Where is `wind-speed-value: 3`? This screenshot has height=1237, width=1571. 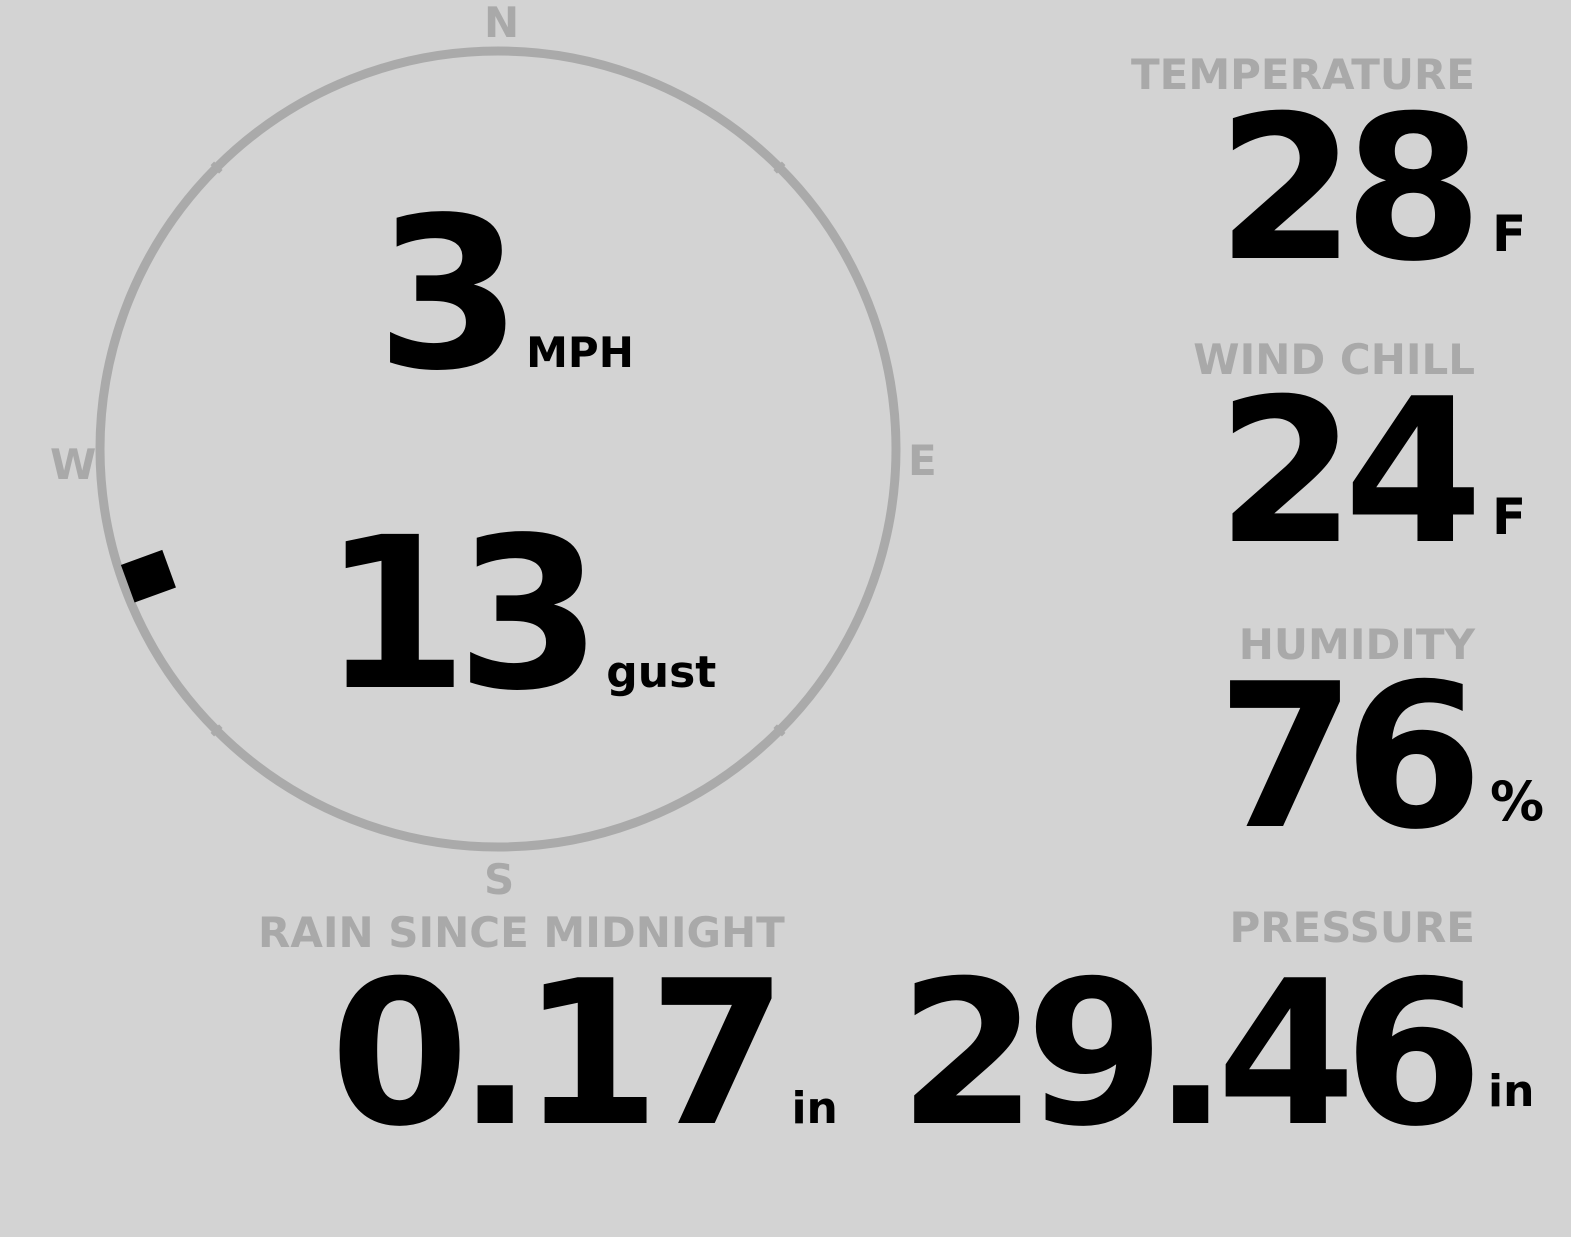 wind-speed-value: 3 is located at coordinates (449, 294).